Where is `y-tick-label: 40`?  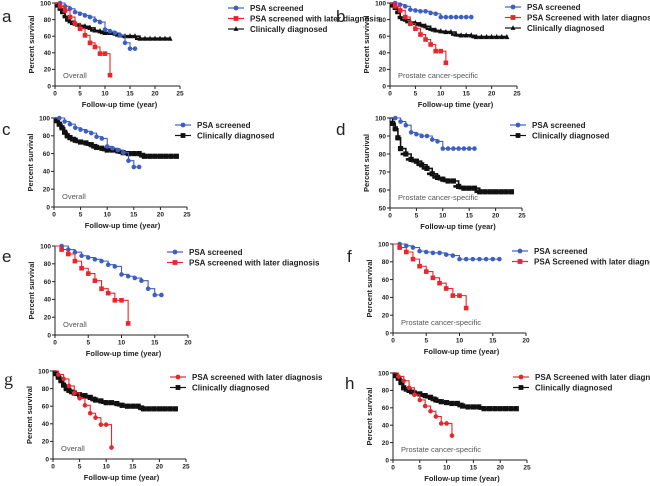
y-tick-label: 40 is located at coordinates (383, 53).